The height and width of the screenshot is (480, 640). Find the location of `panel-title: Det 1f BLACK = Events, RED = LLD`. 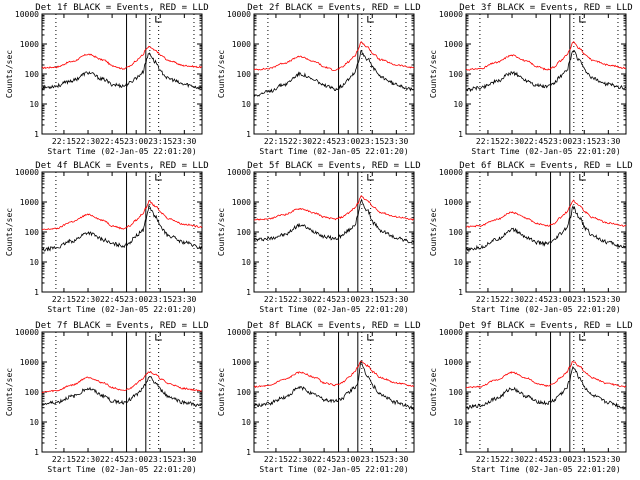

panel-title: Det 1f BLACK = Events, RED = LLD is located at coordinates (121, 8).